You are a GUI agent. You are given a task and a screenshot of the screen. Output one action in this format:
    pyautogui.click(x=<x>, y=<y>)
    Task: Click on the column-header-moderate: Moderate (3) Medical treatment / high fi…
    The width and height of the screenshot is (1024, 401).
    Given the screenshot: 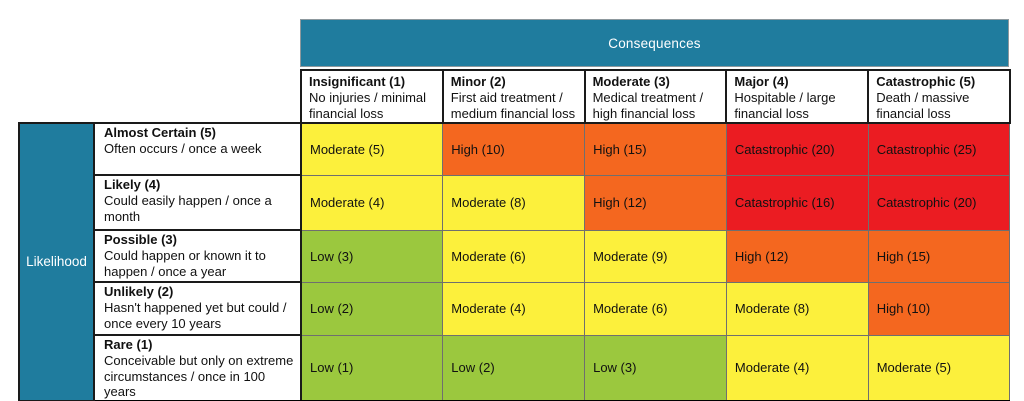 What is the action you would take?
    pyautogui.click(x=655, y=96)
    